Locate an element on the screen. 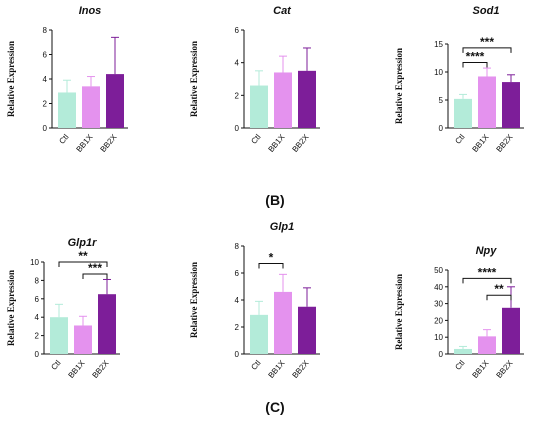 This screenshot has height=422, width=550. chart-cat: Cat Relative Expression 0 2 4 6 Ctl BB1X BB2X is located at coordinates (254, 79).